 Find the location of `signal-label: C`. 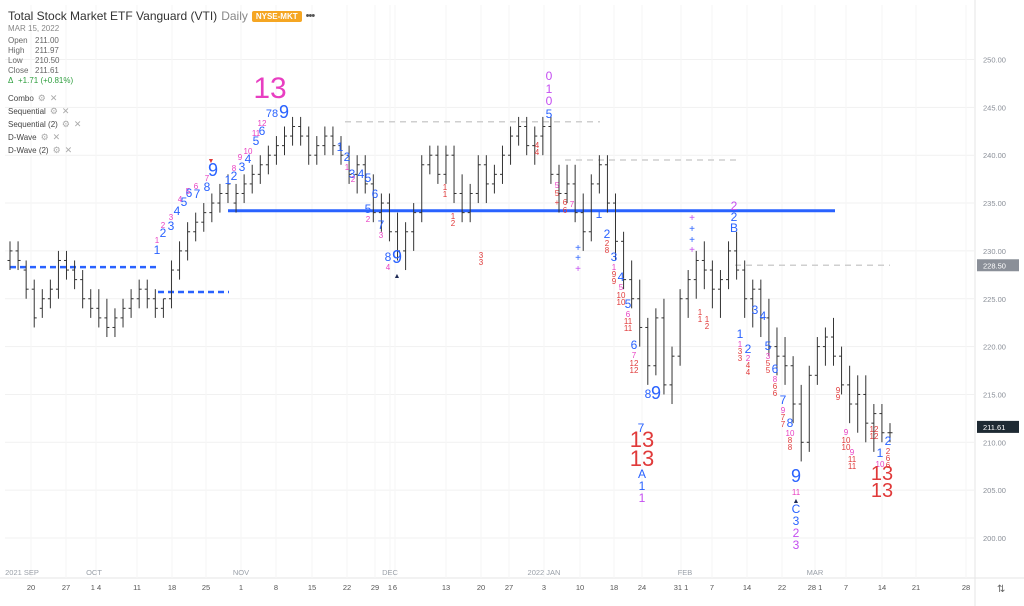

signal-label: C is located at coordinates (796, 509).